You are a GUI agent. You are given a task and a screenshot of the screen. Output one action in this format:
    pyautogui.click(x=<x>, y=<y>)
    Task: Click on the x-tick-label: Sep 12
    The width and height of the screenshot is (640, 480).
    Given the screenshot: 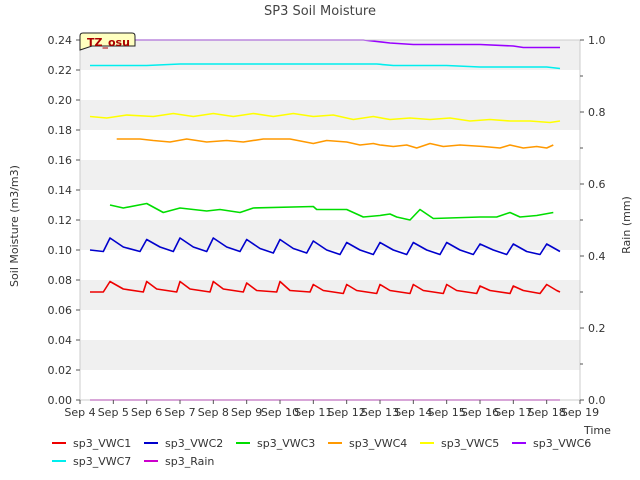 What is the action you would take?
    pyautogui.click(x=347, y=412)
    